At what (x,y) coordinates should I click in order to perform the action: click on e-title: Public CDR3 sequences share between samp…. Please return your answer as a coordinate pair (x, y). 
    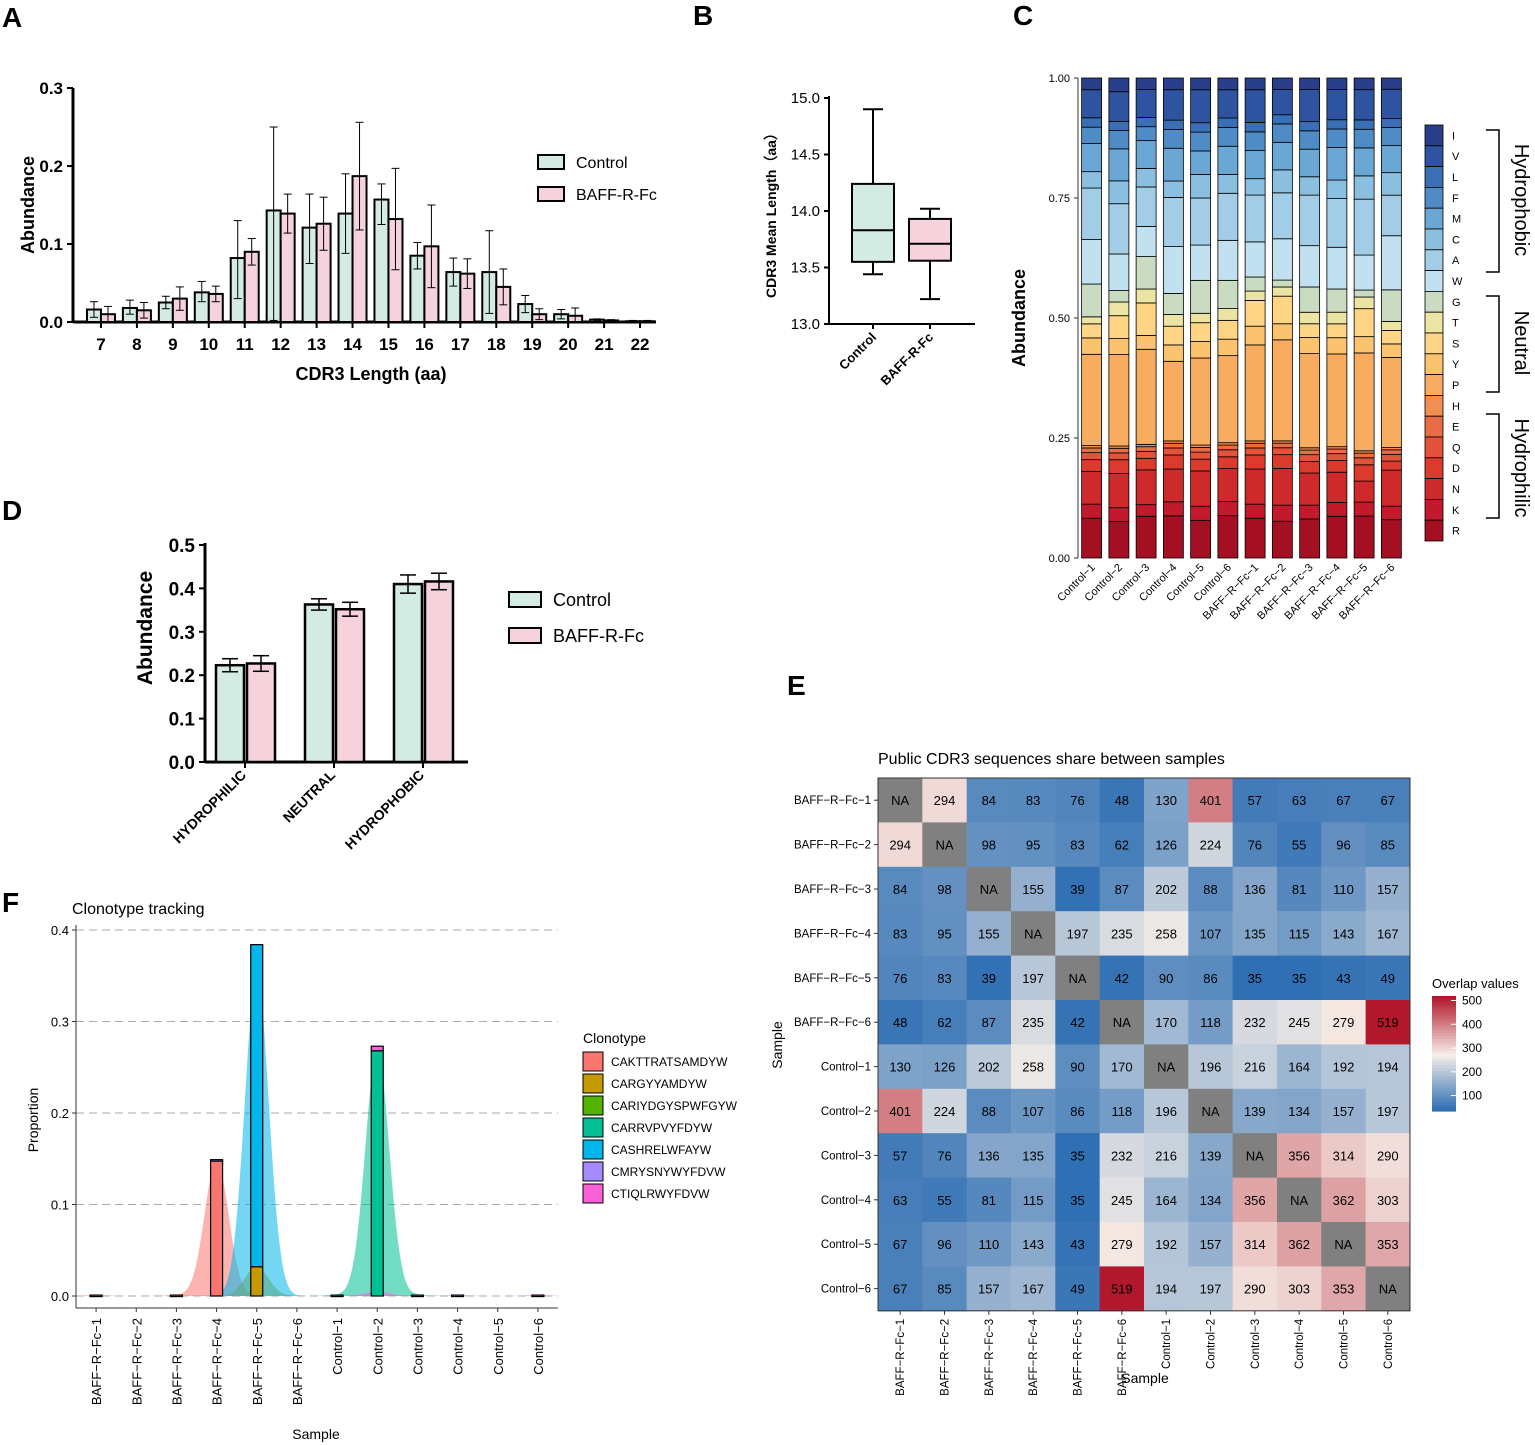
    Looking at the image, I should click on (1051, 759).